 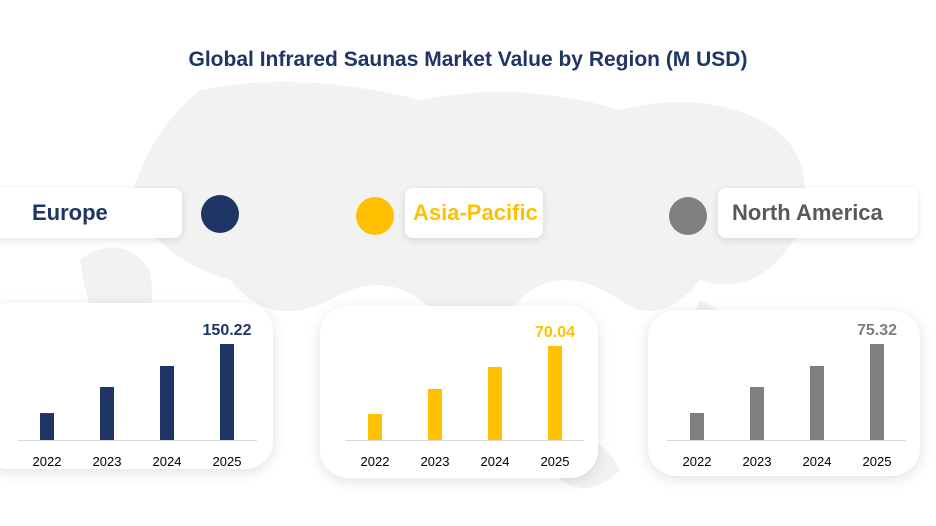 What do you see at coordinates (877, 330) in the screenshot?
I see `data-label: 75.32` at bounding box center [877, 330].